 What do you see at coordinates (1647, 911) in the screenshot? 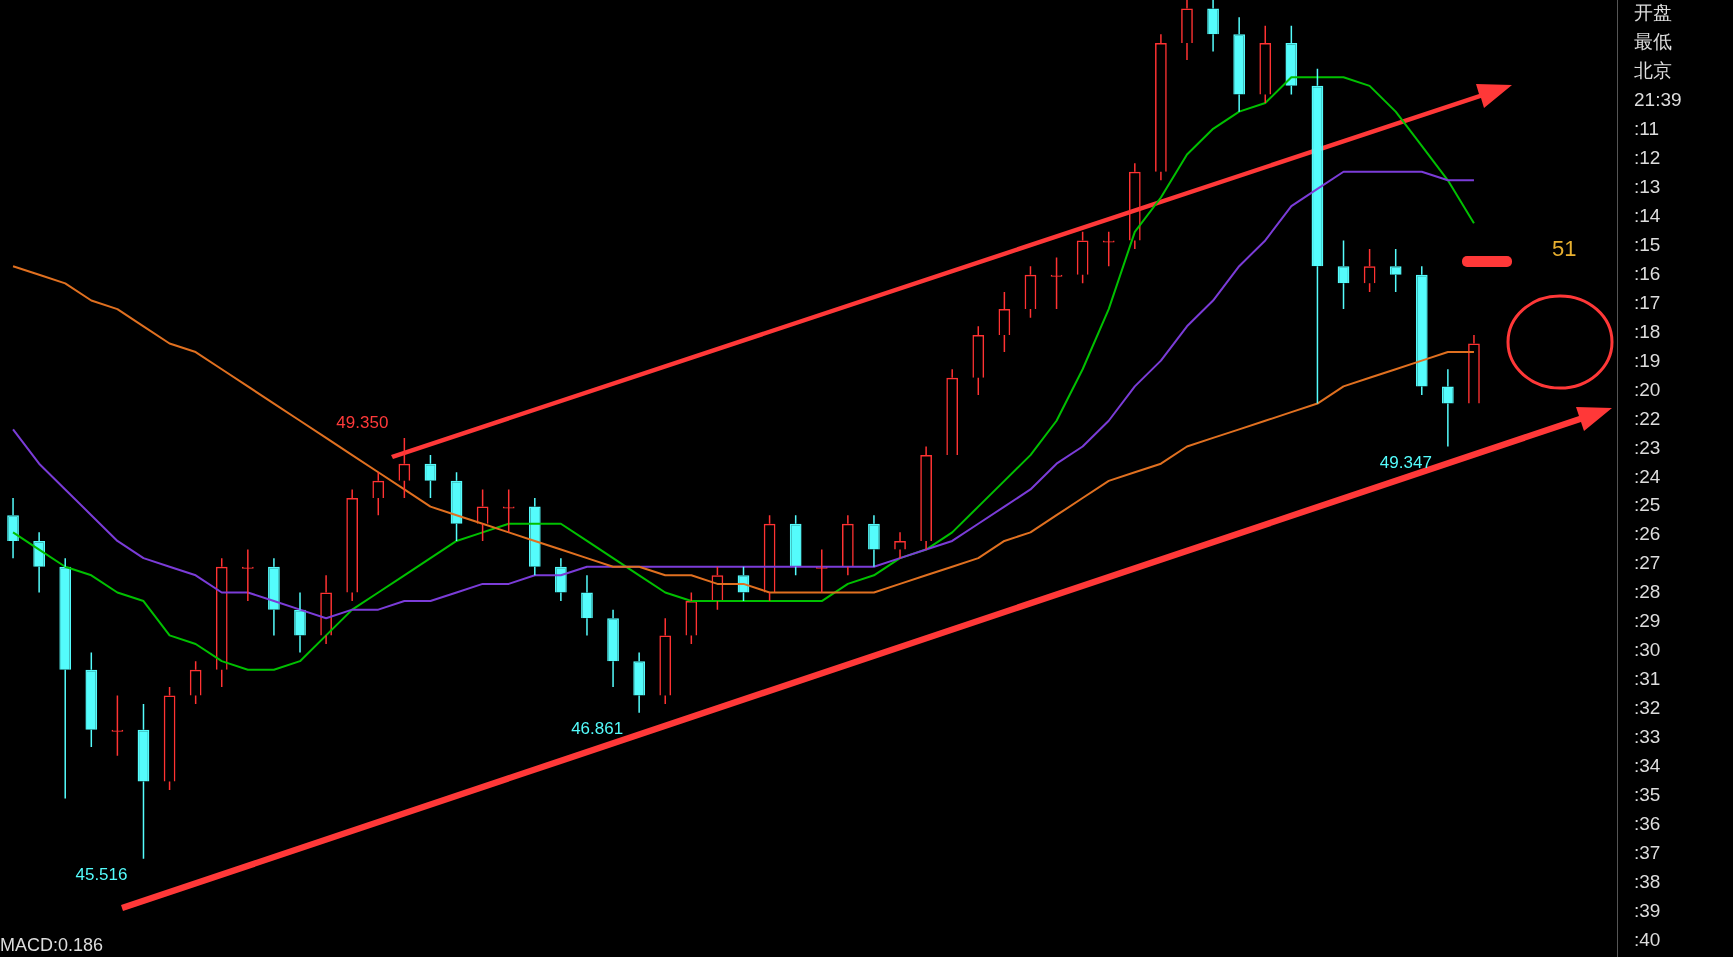
I see `text: :39` at bounding box center [1647, 911].